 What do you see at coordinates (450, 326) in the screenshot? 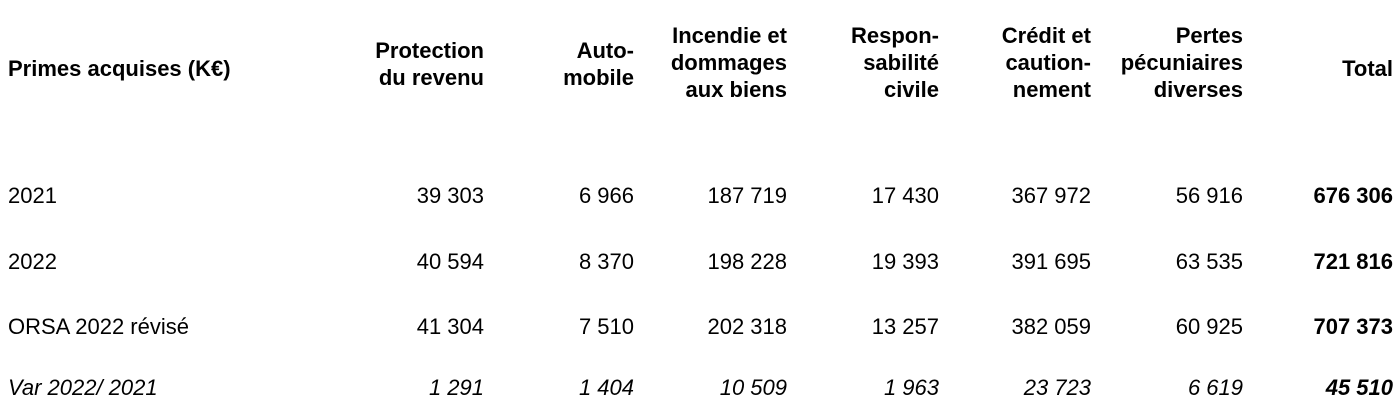
I see `cell-orsa-protection: 41 304` at bounding box center [450, 326].